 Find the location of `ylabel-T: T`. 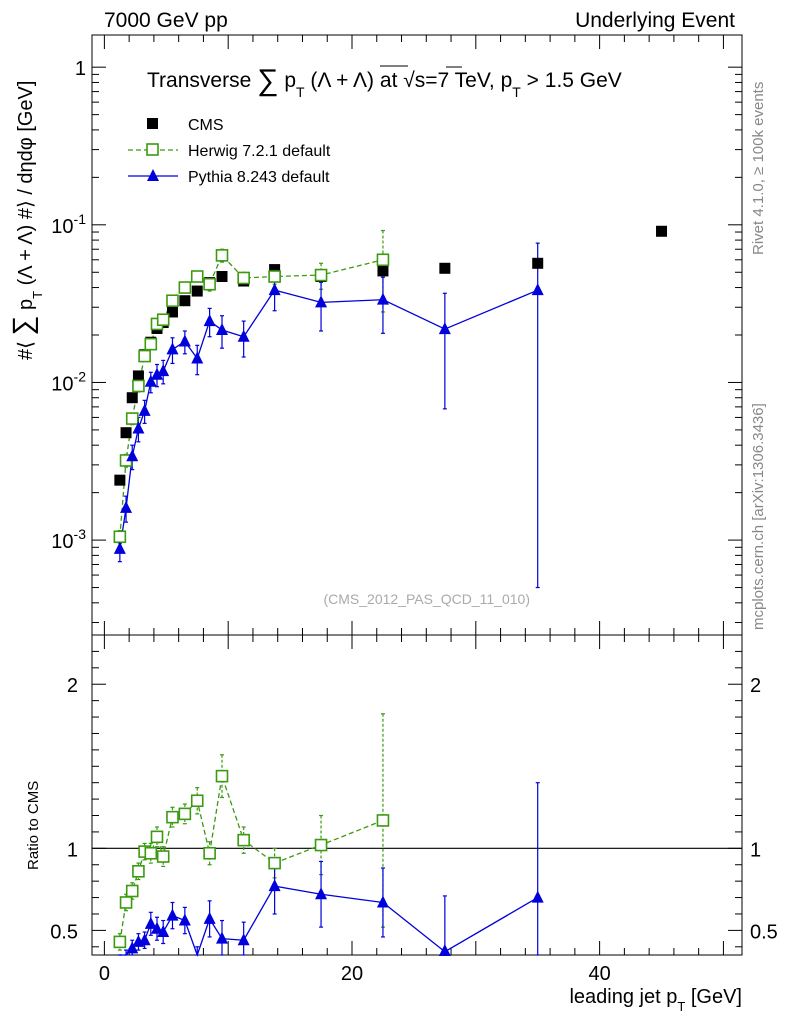

ylabel-T: T is located at coordinates (37, 295).